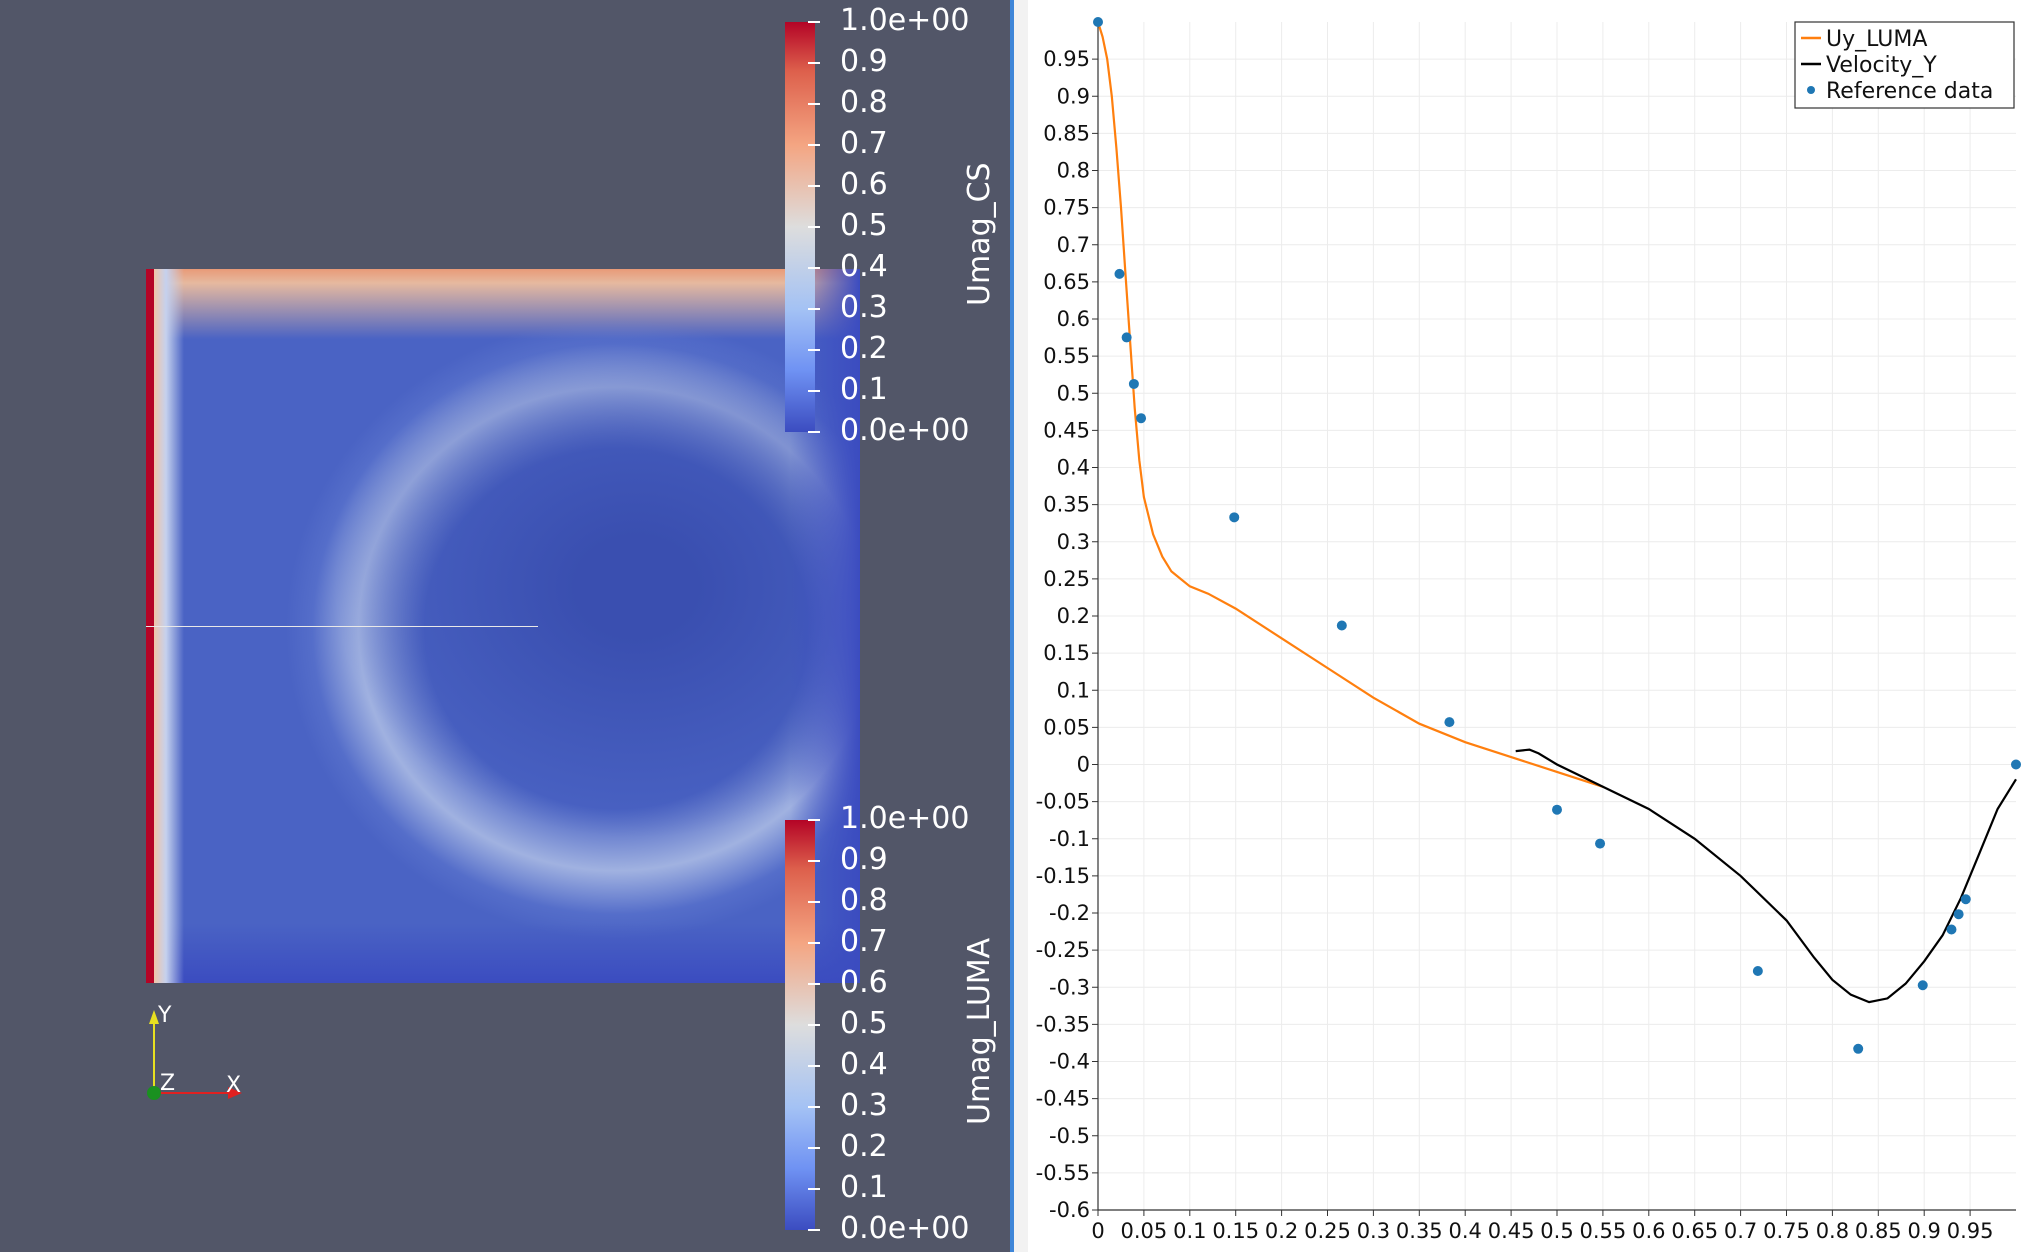  What do you see at coordinates (905, 818) in the screenshot?
I see `colorbar-tick-label: 1.0e+00` at bounding box center [905, 818].